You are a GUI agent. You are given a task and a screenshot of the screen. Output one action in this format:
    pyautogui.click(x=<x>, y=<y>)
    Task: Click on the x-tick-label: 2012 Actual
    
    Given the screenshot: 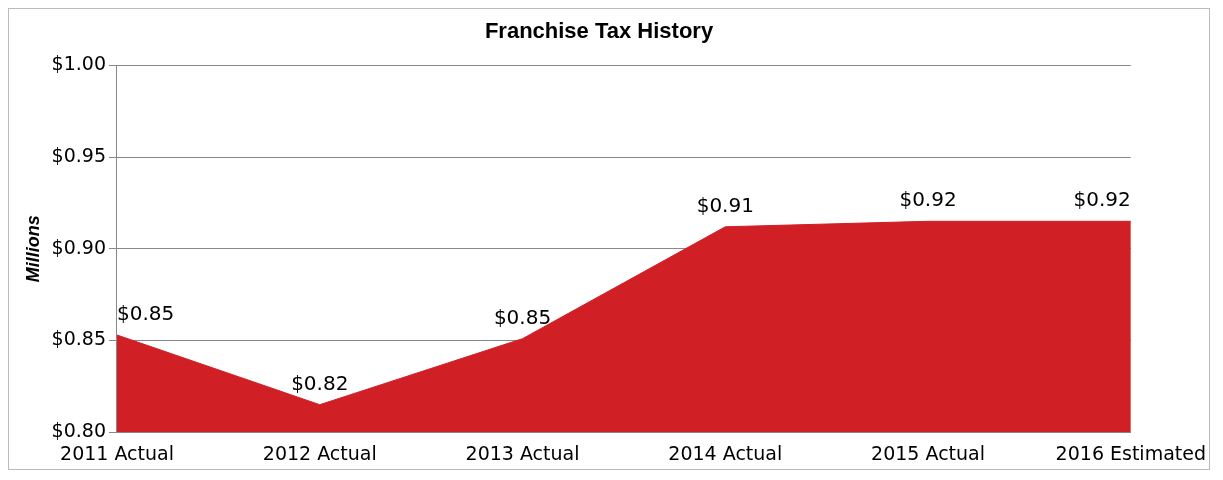 What is the action you would take?
    pyautogui.click(x=319, y=452)
    